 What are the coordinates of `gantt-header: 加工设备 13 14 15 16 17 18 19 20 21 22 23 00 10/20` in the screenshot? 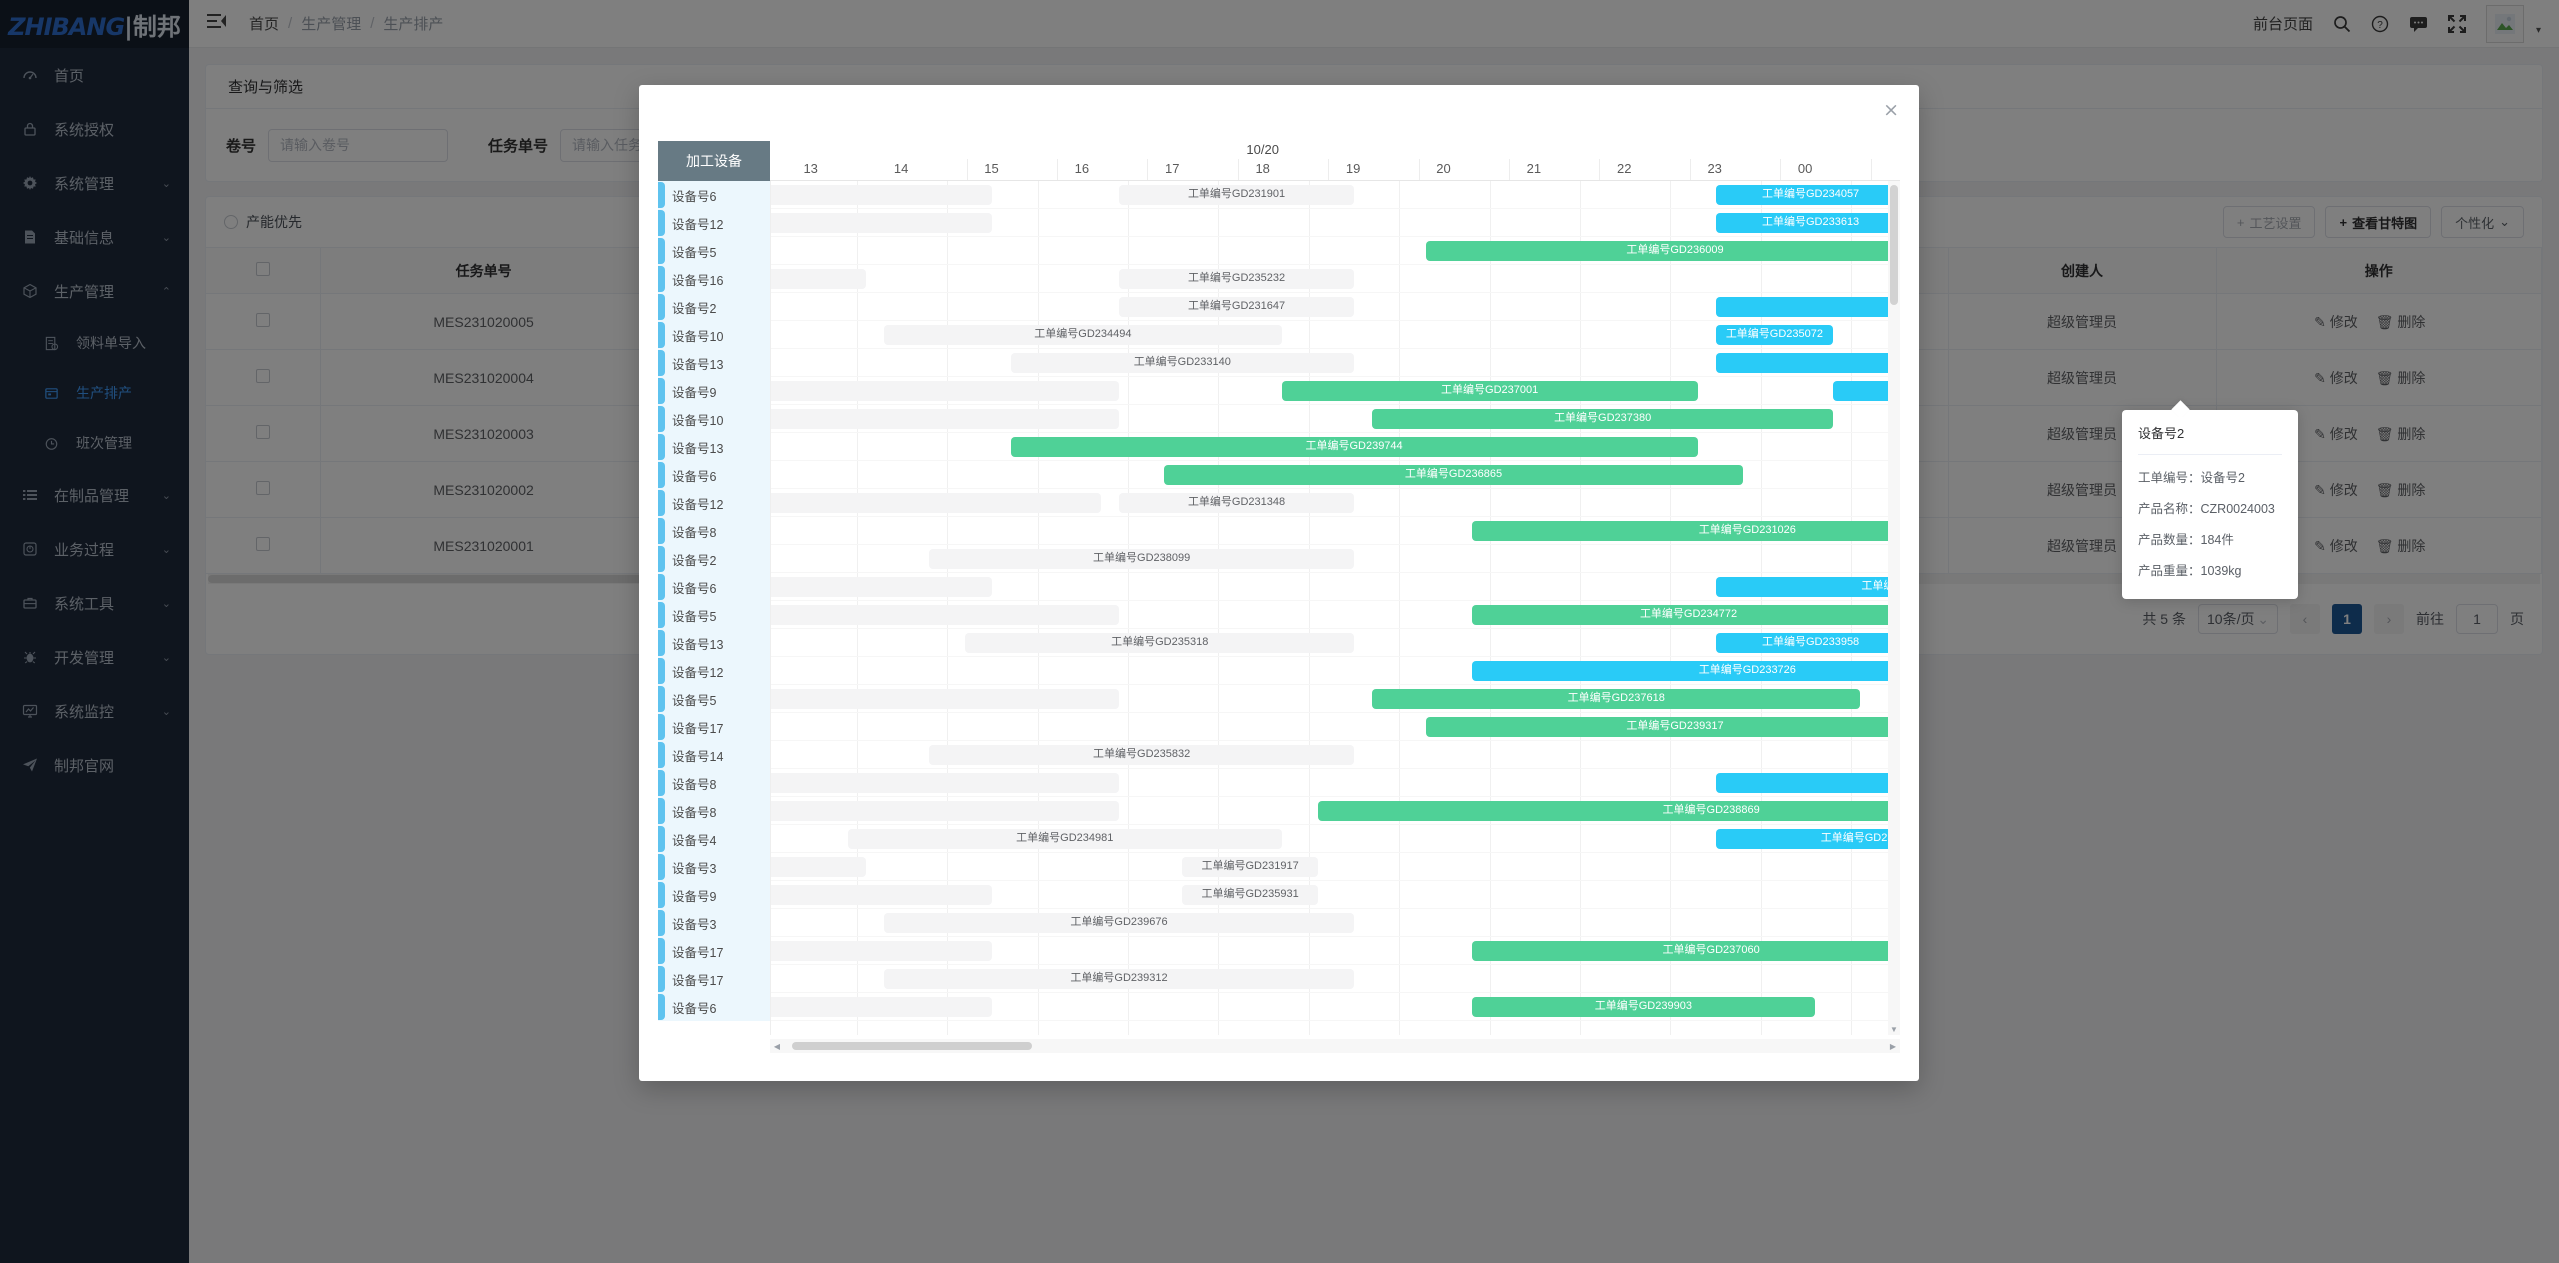 It's located at (1279, 161).